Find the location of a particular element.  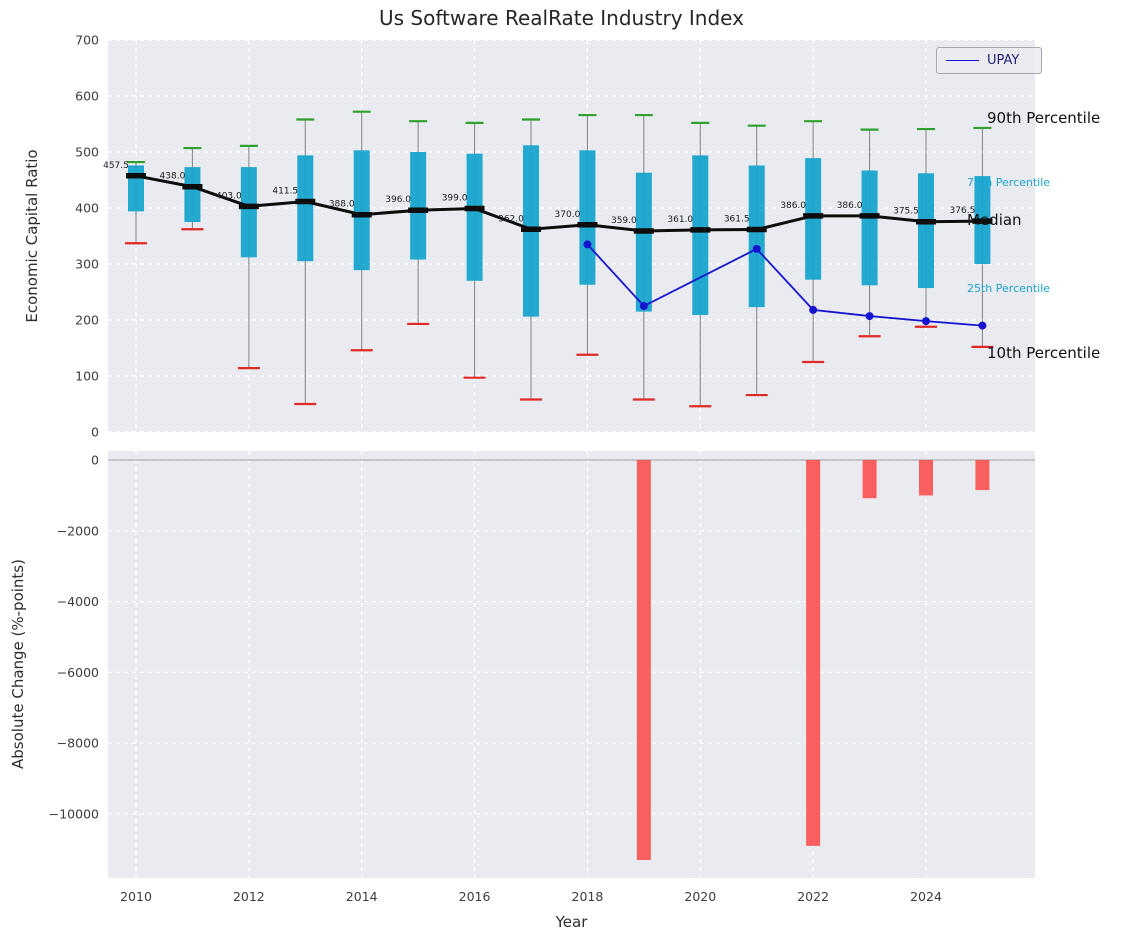

iqr-box-2016 is located at coordinates (474, 217).